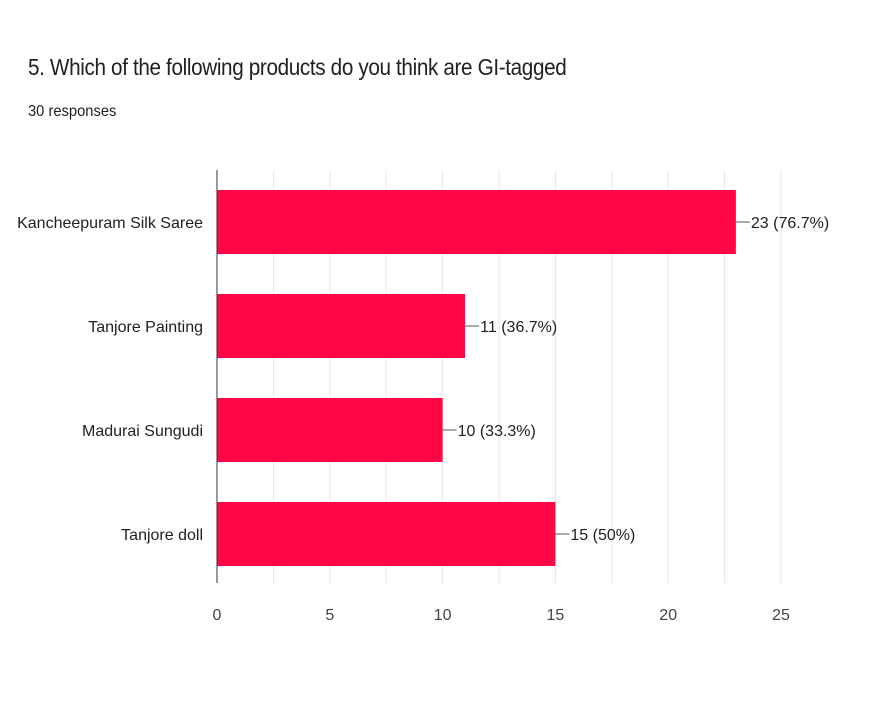  What do you see at coordinates (162, 535) in the screenshot?
I see `category-label: Tanjore doll` at bounding box center [162, 535].